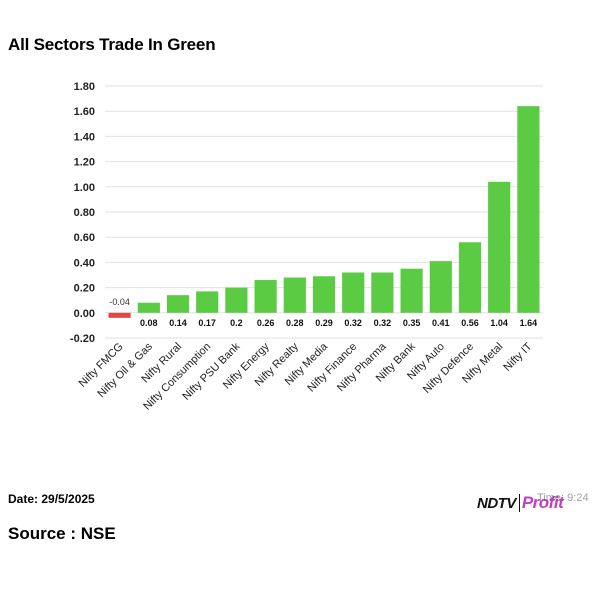 The image size is (600, 600). Describe the element at coordinates (207, 323) in the screenshot. I see `bar-value-label: 0.17` at that location.